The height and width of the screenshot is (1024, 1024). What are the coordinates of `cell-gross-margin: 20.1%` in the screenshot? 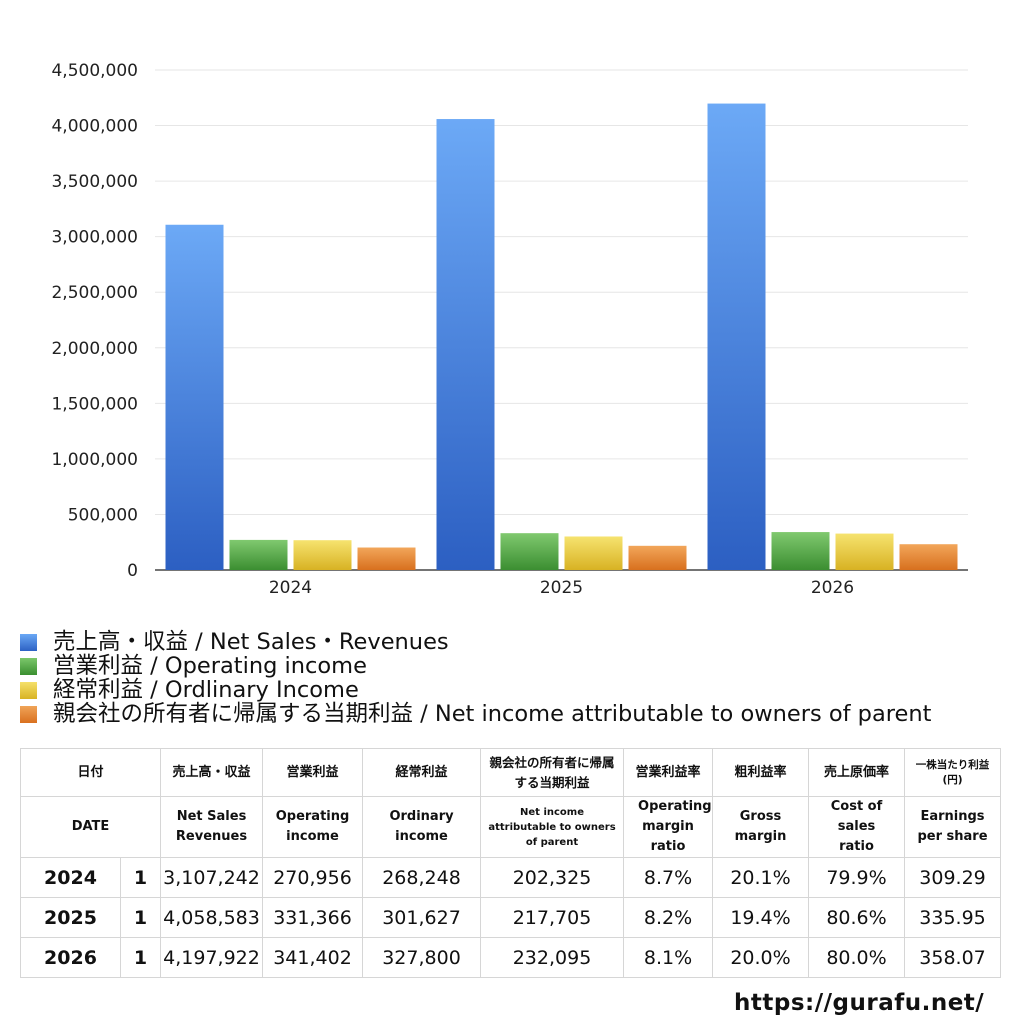 It's located at (761, 877).